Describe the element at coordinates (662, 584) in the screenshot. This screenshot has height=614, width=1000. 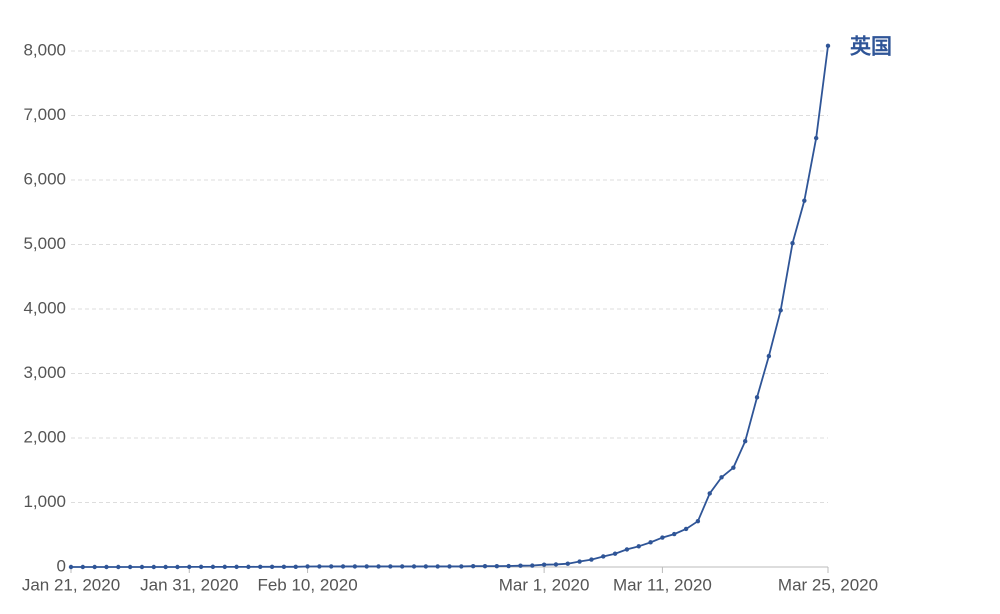
I see `x-tick-label: Mar 11, 2020` at that location.